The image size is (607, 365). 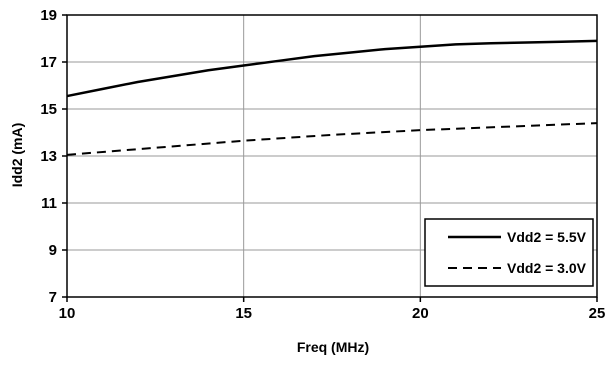 What do you see at coordinates (48, 109) in the screenshot?
I see `y-tick-label: 15` at bounding box center [48, 109].